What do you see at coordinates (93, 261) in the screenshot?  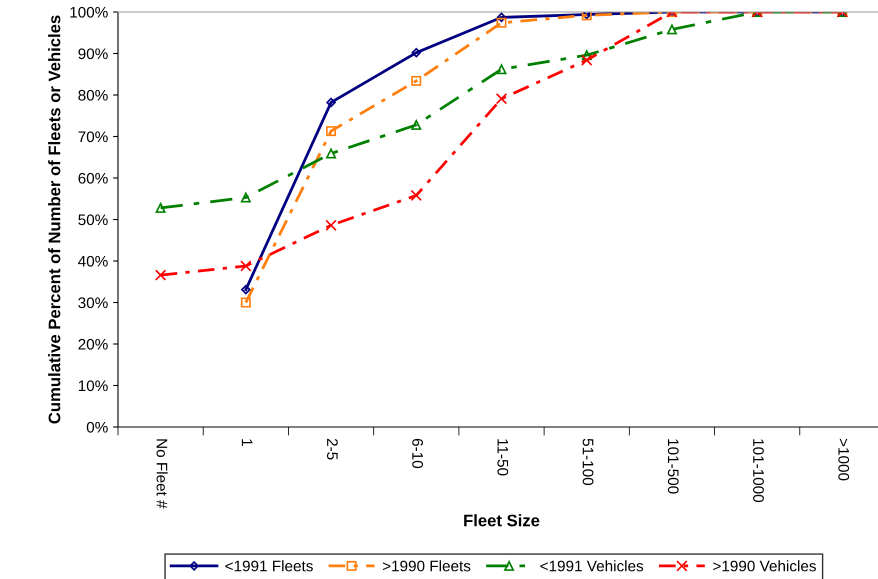 I see `y-tick-label: 40%` at bounding box center [93, 261].